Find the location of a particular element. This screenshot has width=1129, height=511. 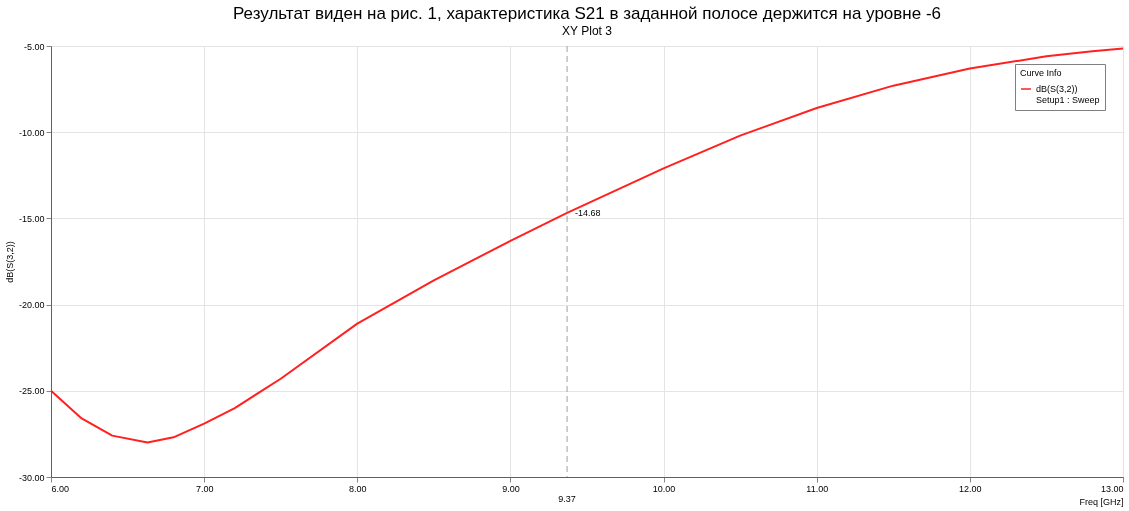

legend-title: Curve Info is located at coordinates (1041, 73).